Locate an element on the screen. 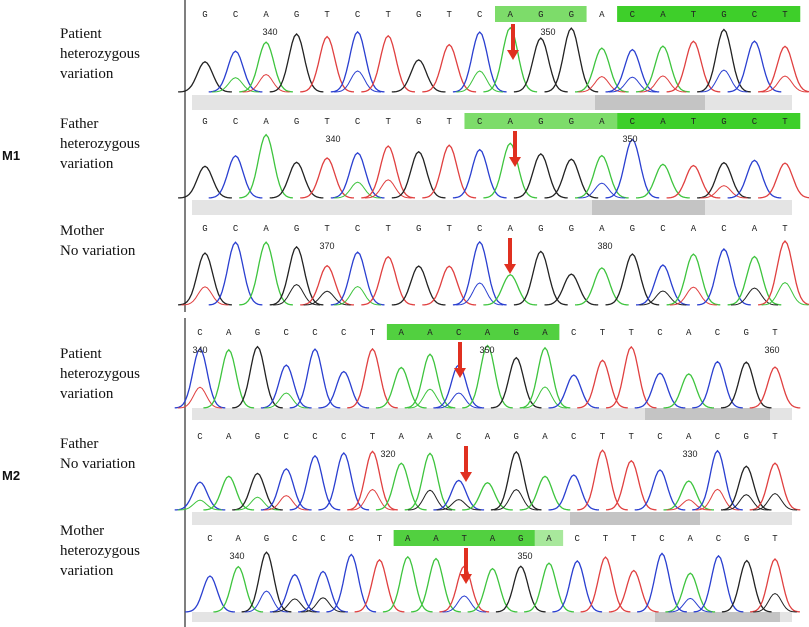  position-number: 380 is located at coordinates (604, 246).